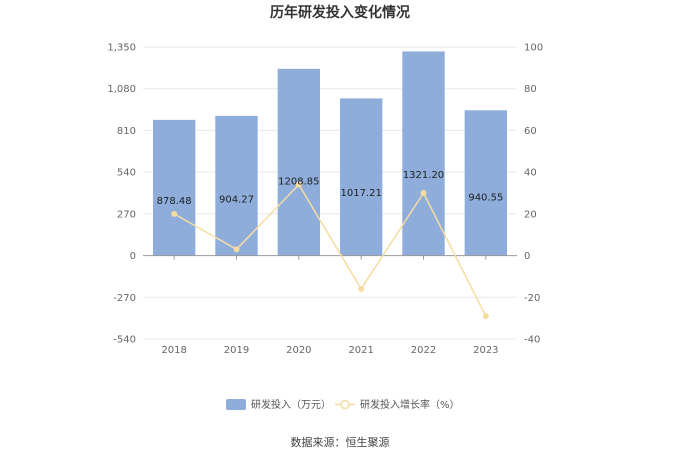  Describe the element at coordinates (423, 193) in the screenshot. I see `growth-rate-point-2022` at that location.